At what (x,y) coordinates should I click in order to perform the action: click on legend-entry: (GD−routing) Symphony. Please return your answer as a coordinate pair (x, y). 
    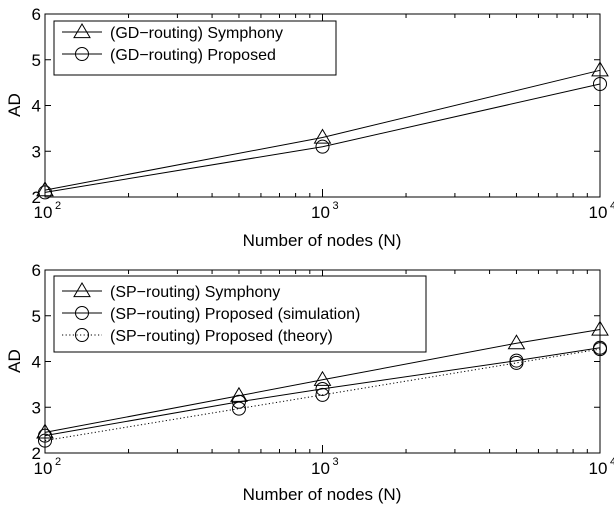
    Looking at the image, I should click on (172, 32).